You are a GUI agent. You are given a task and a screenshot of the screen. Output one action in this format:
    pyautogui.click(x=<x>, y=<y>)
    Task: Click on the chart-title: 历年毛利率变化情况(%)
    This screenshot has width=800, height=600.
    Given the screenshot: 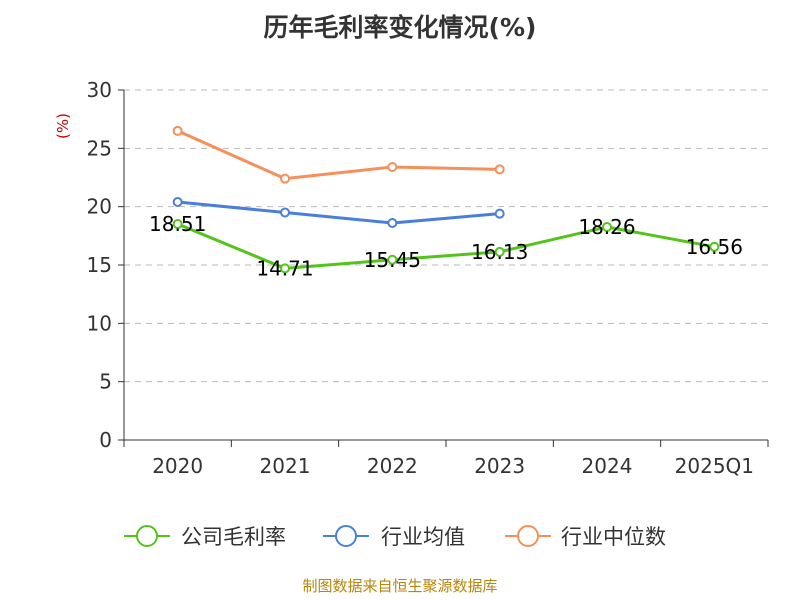 What is the action you would take?
    pyautogui.click(x=400, y=27)
    